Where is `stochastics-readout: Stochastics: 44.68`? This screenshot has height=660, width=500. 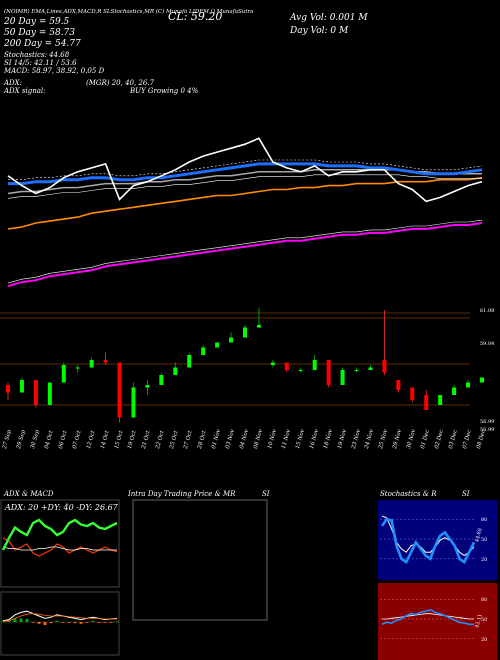
stochastics-readout: Stochastics: 44.68 is located at coordinates (37, 55).